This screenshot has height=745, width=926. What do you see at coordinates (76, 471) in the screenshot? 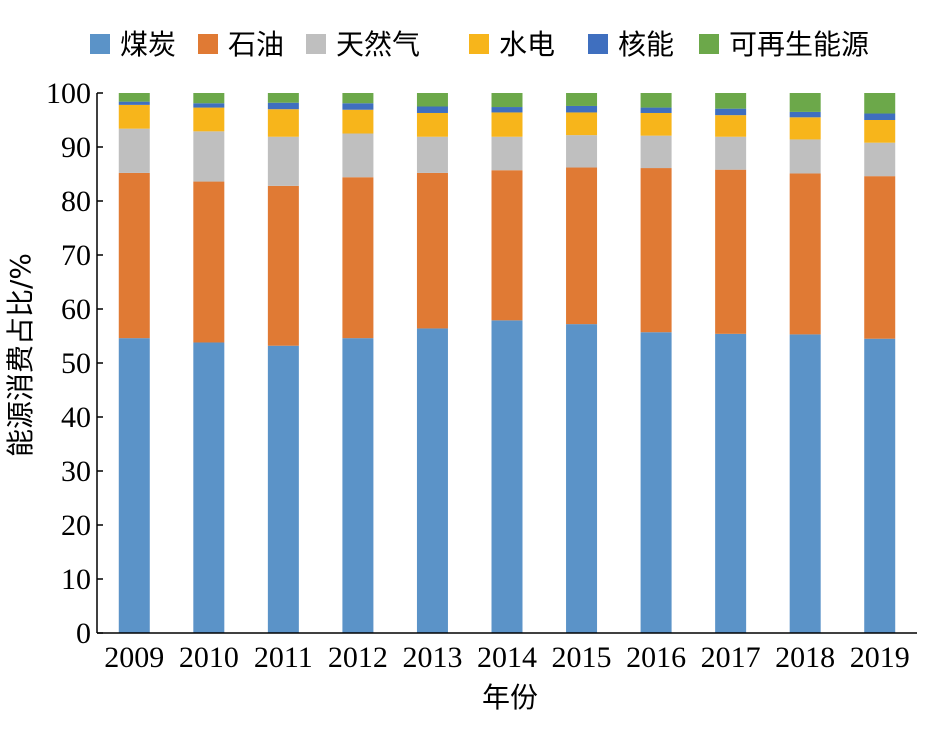
I see `y-tick-label: 30` at bounding box center [76, 471].